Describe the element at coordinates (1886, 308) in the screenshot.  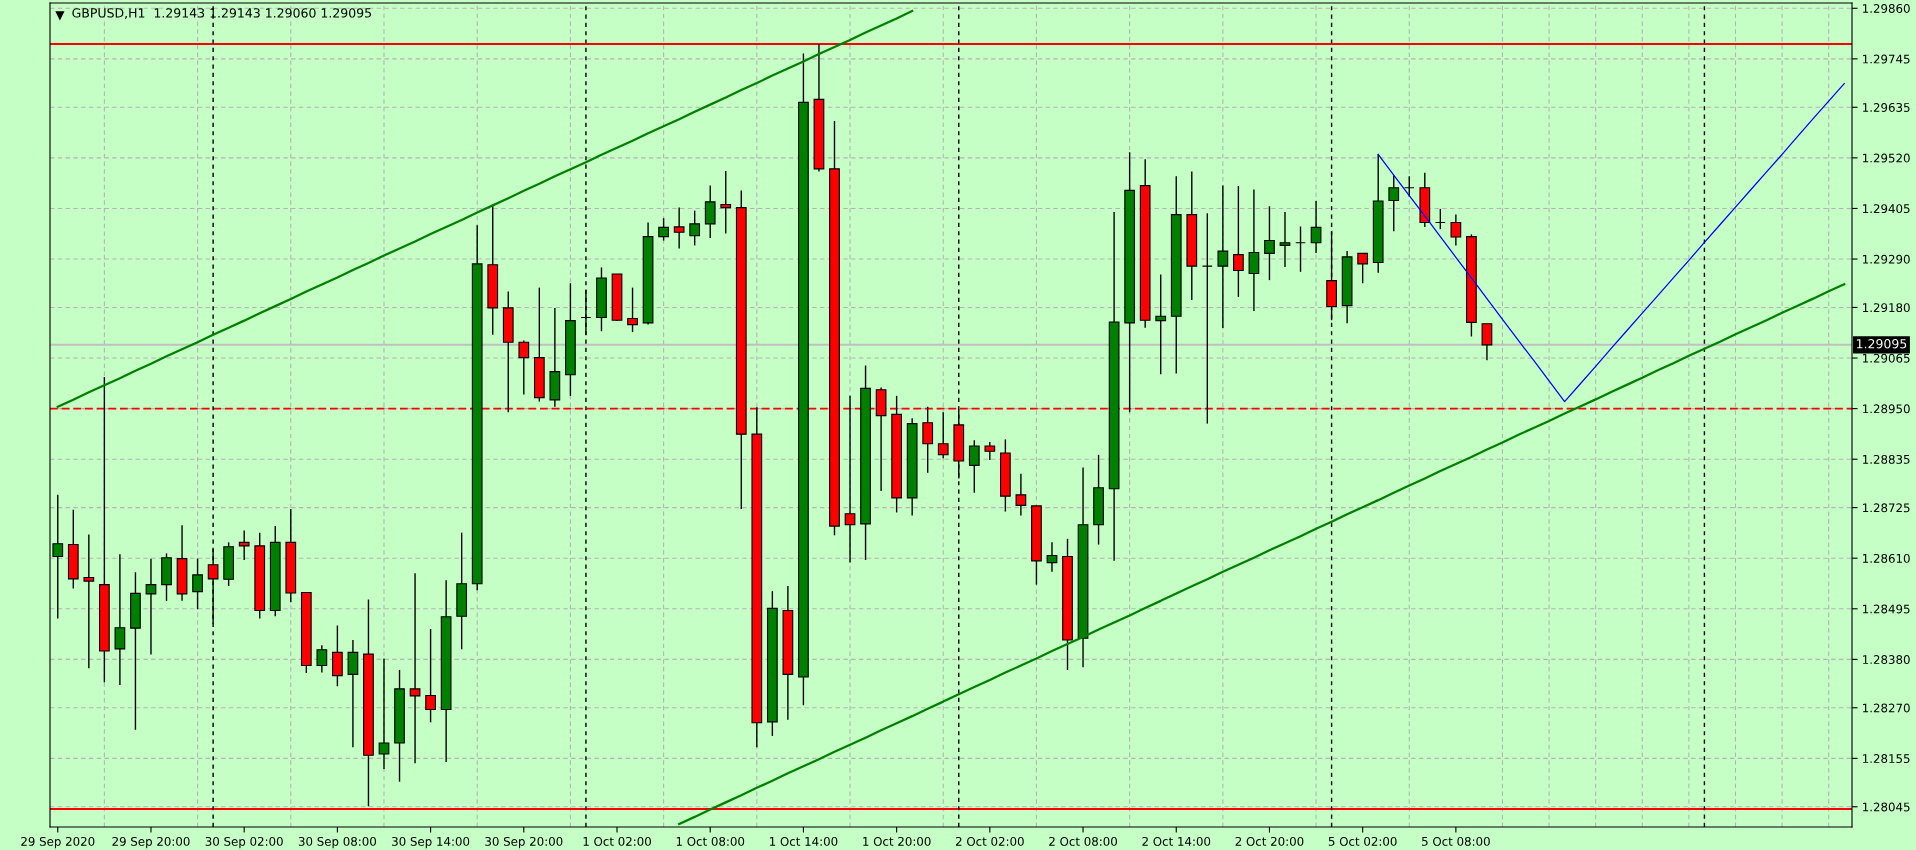
I see `y-tick-label: 1.29180` at that location.